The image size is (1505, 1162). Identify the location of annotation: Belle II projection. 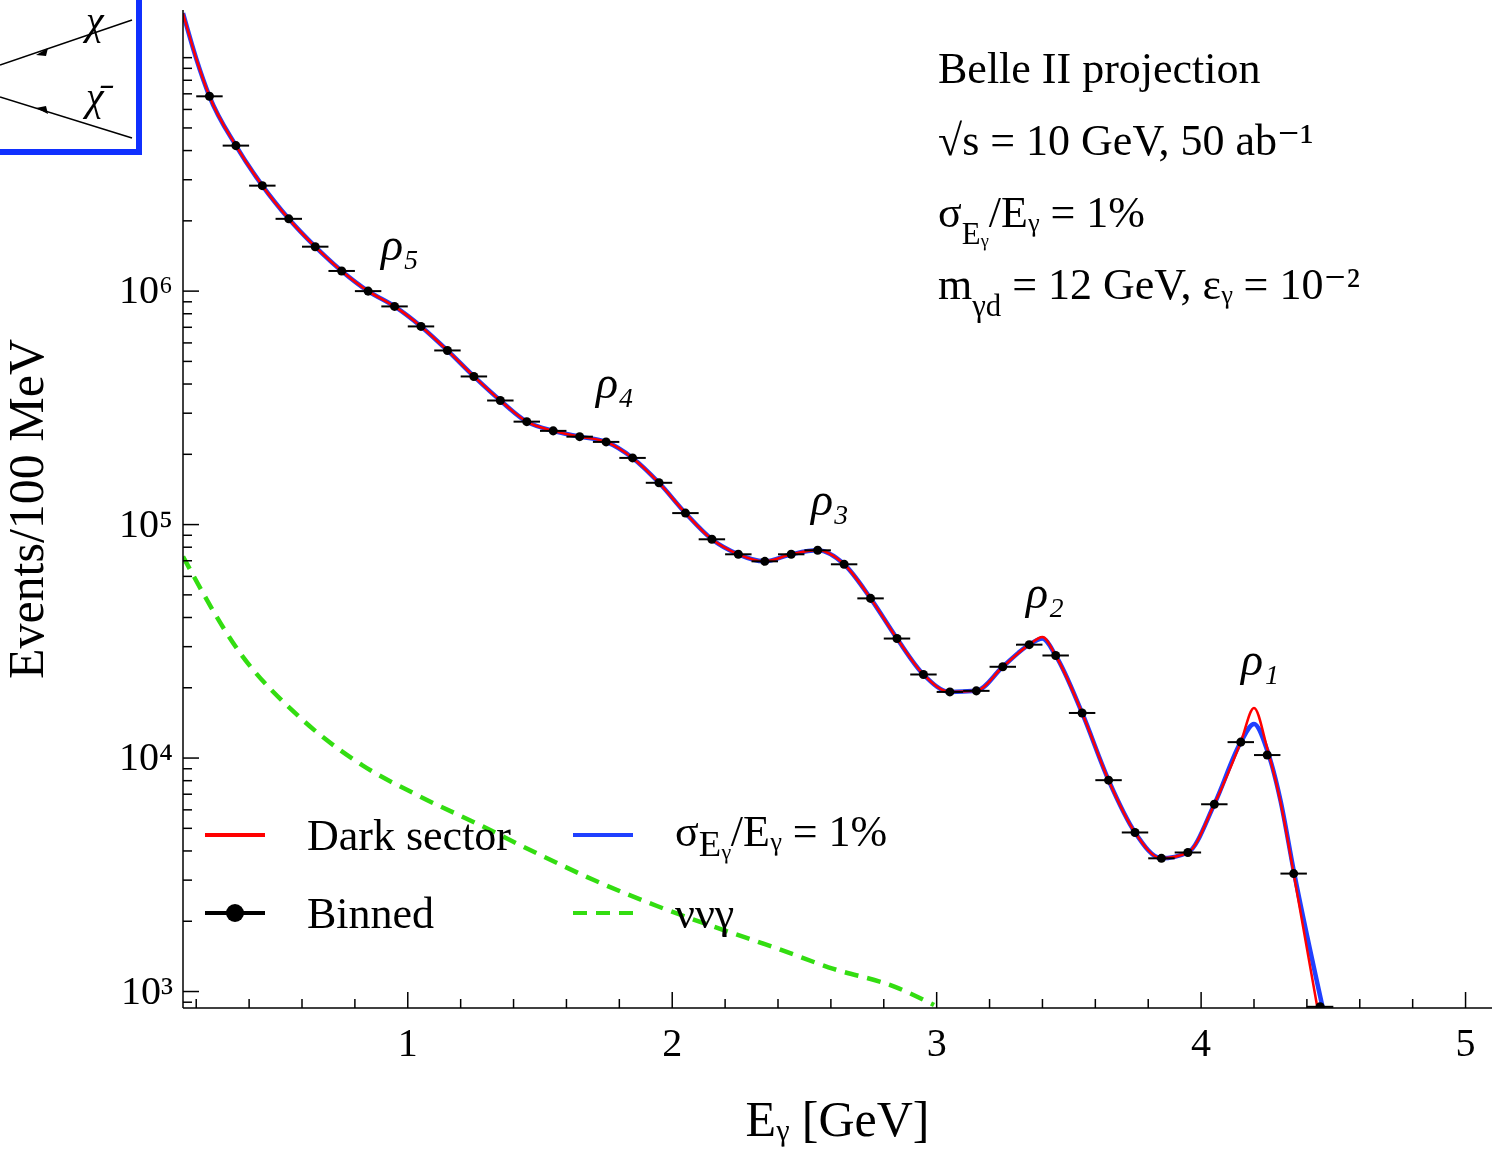
(1099, 68).